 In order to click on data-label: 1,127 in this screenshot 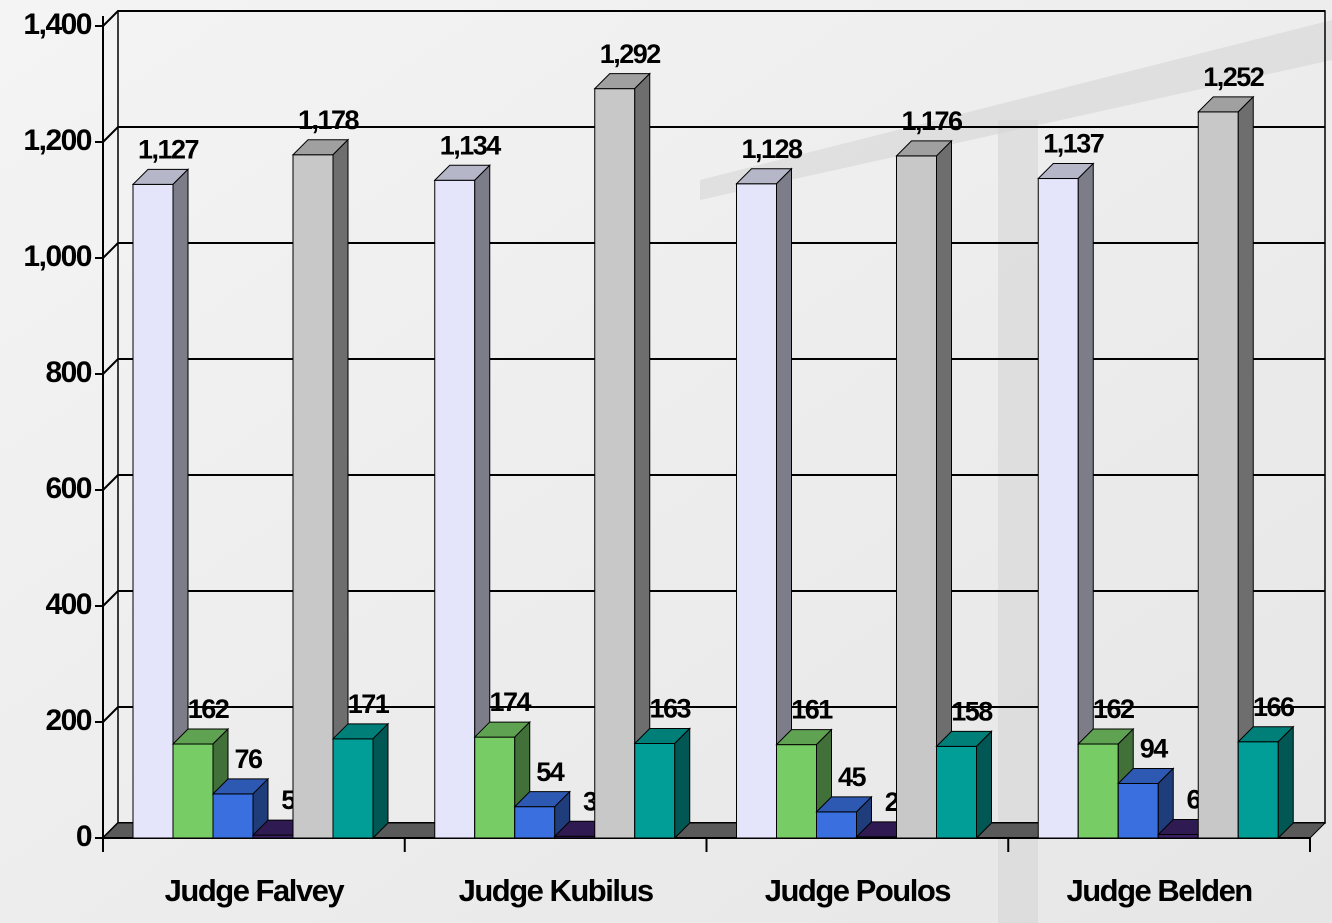, I will do `click(168, 149)`.